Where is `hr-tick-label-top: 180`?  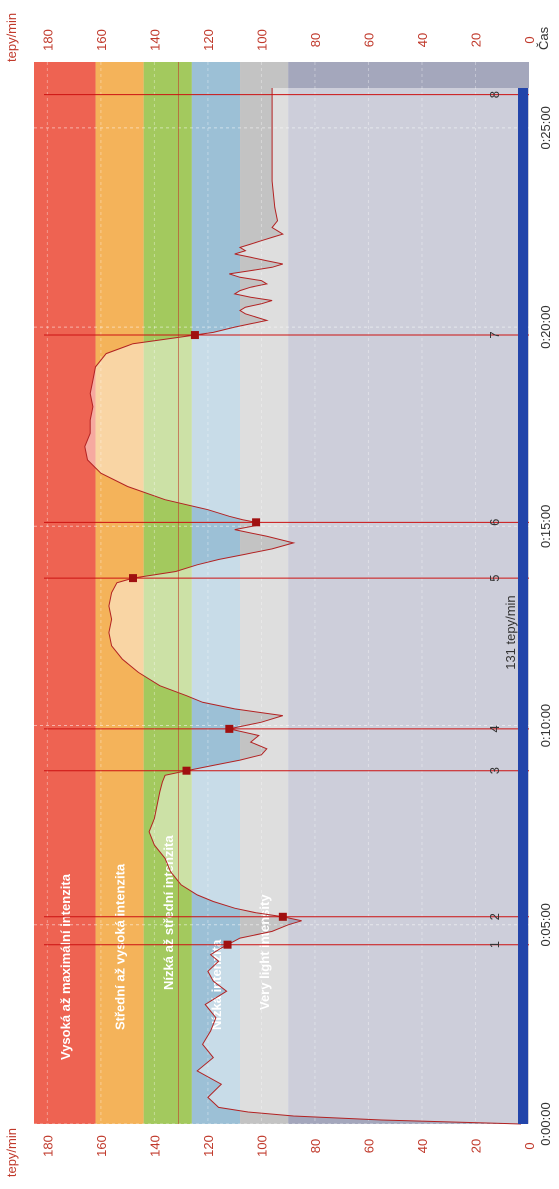 hr-tick-label-top: 180 is located at coordinates (47, 40).